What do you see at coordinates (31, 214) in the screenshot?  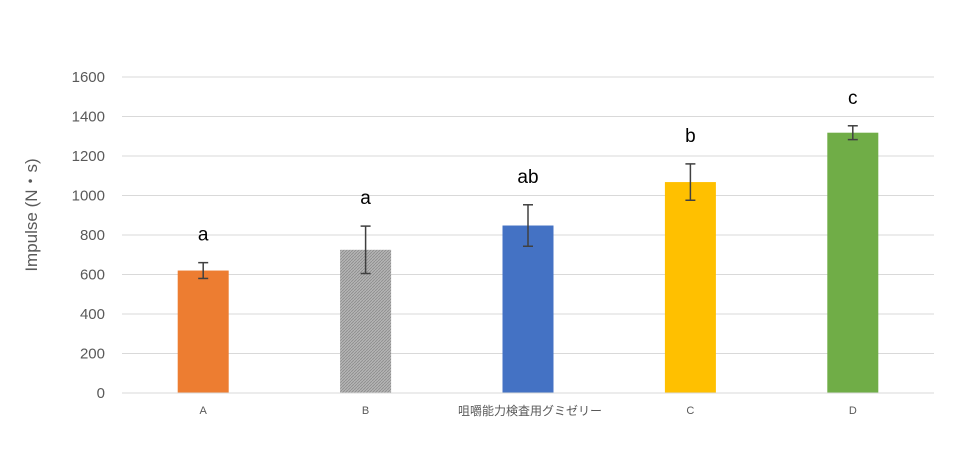 I see `y-axis-title: Impulse (N・s)` at bounding box center [31, 214].